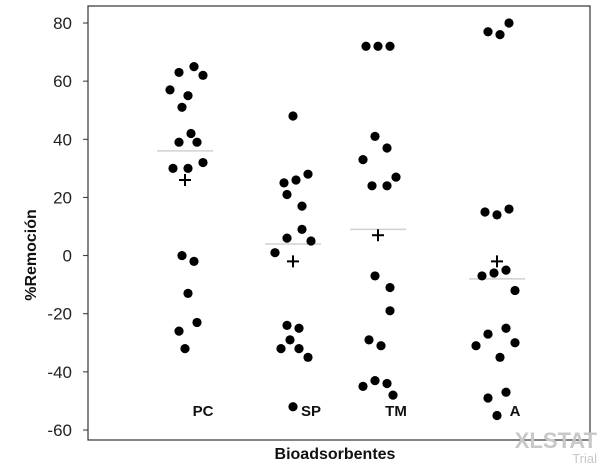 The width and height of the screenshot is (597, 464). I want to click on y-tick-label: 20, so click(62, 197).